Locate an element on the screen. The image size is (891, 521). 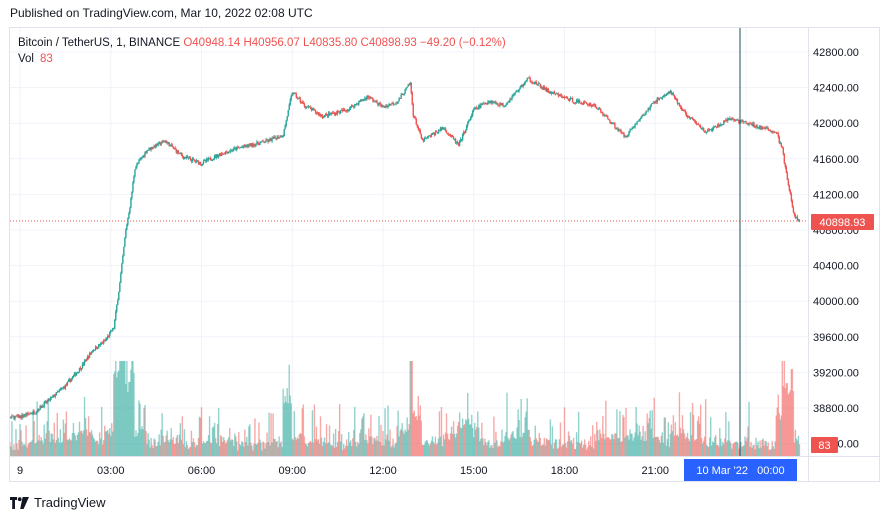
tradingview-brand: TradingView is located at coordinates (70, 502).